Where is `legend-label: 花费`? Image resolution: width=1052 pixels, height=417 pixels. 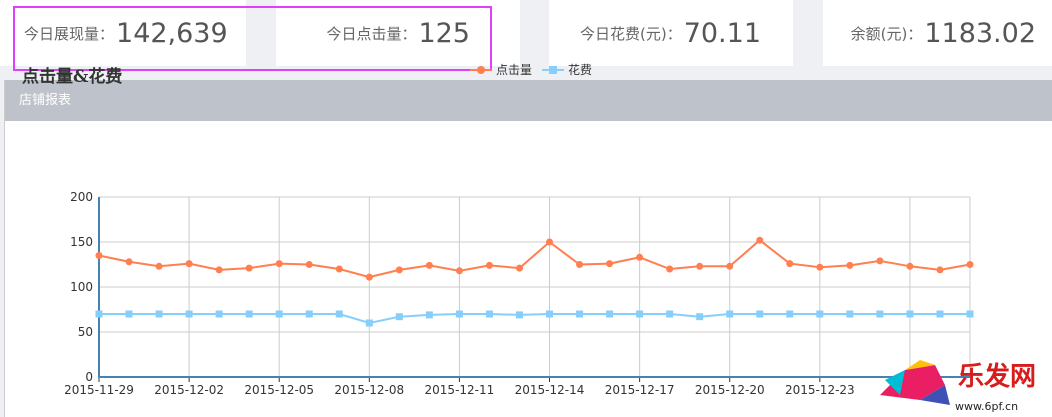
legend-label: 花费 is located at coordinates (580, 70).